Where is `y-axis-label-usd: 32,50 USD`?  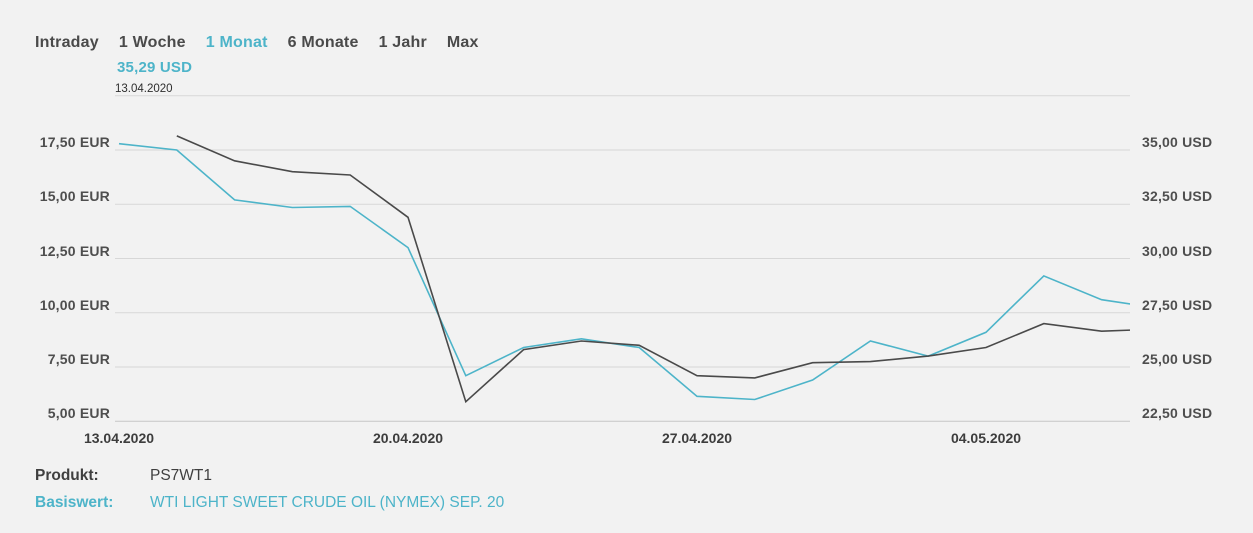 y-axis-label-usd: 32,50 USD is located at coordinates (1177, 196).